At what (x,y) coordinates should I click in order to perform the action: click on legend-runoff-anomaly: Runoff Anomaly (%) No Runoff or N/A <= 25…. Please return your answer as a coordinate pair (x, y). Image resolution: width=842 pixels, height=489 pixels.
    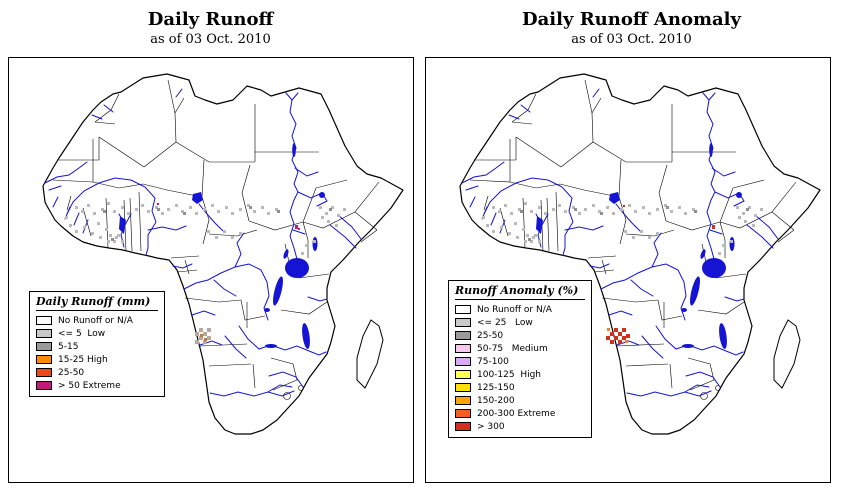
    Looking at the image, I should click on (520, 359).